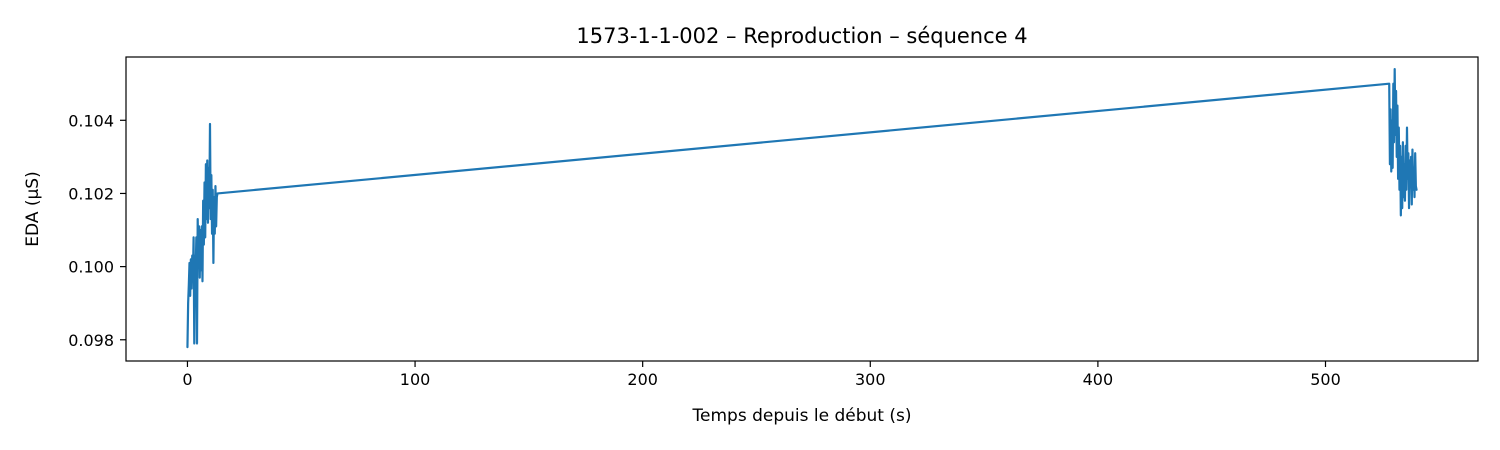 The height and width of the screenshot is (450, 1500). What do you see at coordinates (33, 208) in the screenshot?
I see `y-axis-label: EDA (µS)` at bounding box center [33, 208].